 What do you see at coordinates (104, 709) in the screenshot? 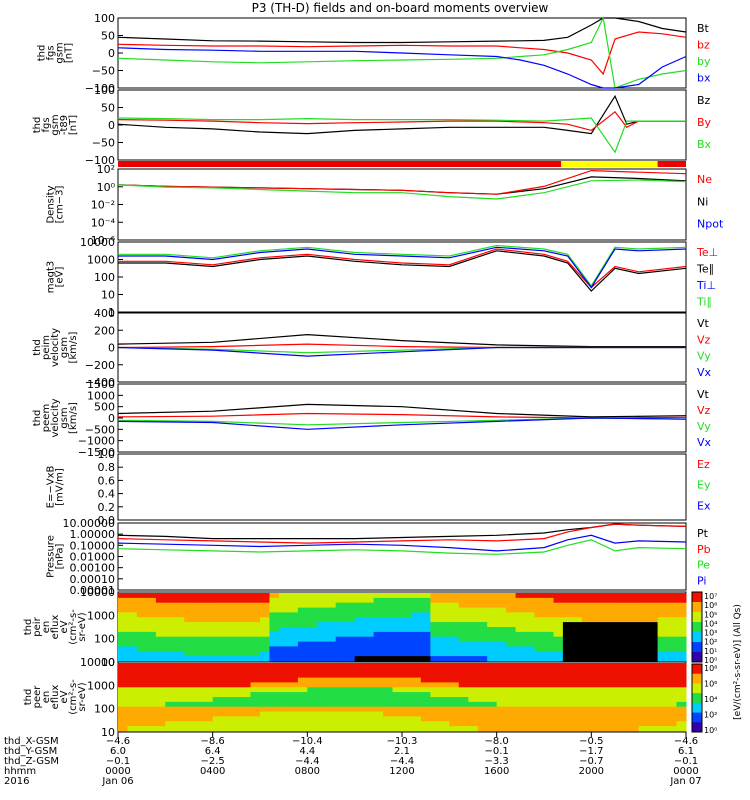
I see `y-tick-label: 100` at bounding box center [104, 709].